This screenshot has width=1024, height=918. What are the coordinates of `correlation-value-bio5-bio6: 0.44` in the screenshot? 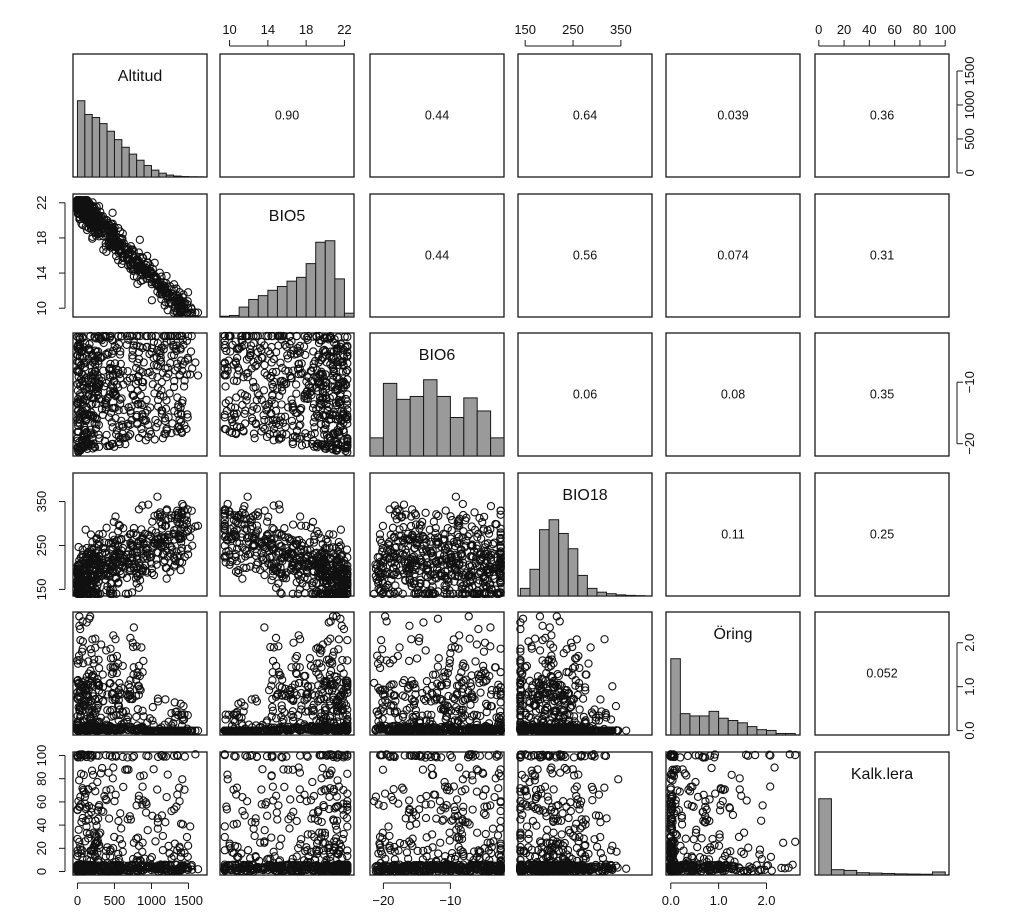 It's located at (437, 256).